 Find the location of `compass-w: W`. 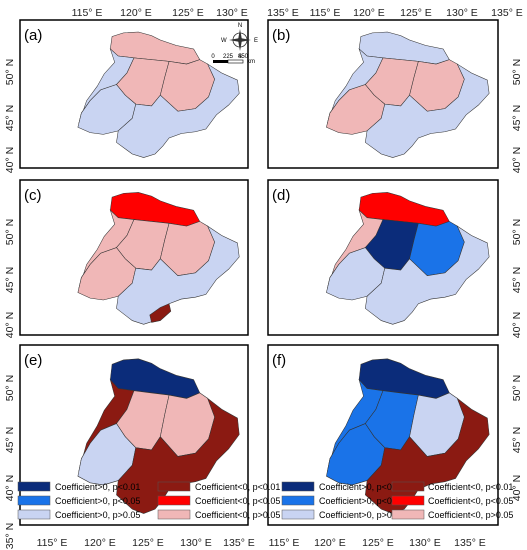

compass-w: W is located at coordinates (224, 41).